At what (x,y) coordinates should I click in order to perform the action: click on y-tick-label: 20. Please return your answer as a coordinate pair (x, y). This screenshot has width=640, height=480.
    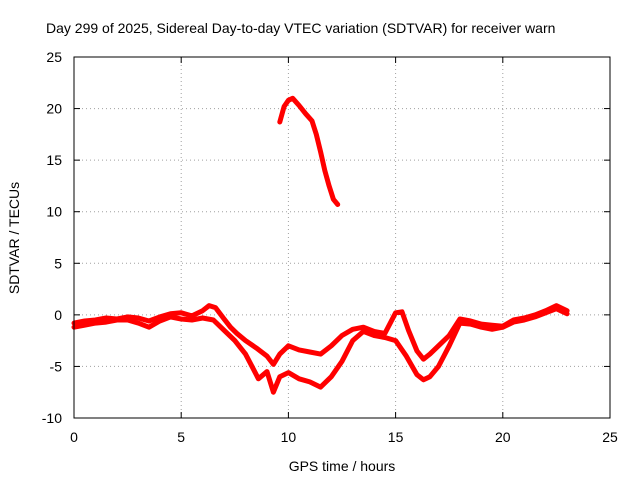
    Looking at the image, I should click on (54, 109).